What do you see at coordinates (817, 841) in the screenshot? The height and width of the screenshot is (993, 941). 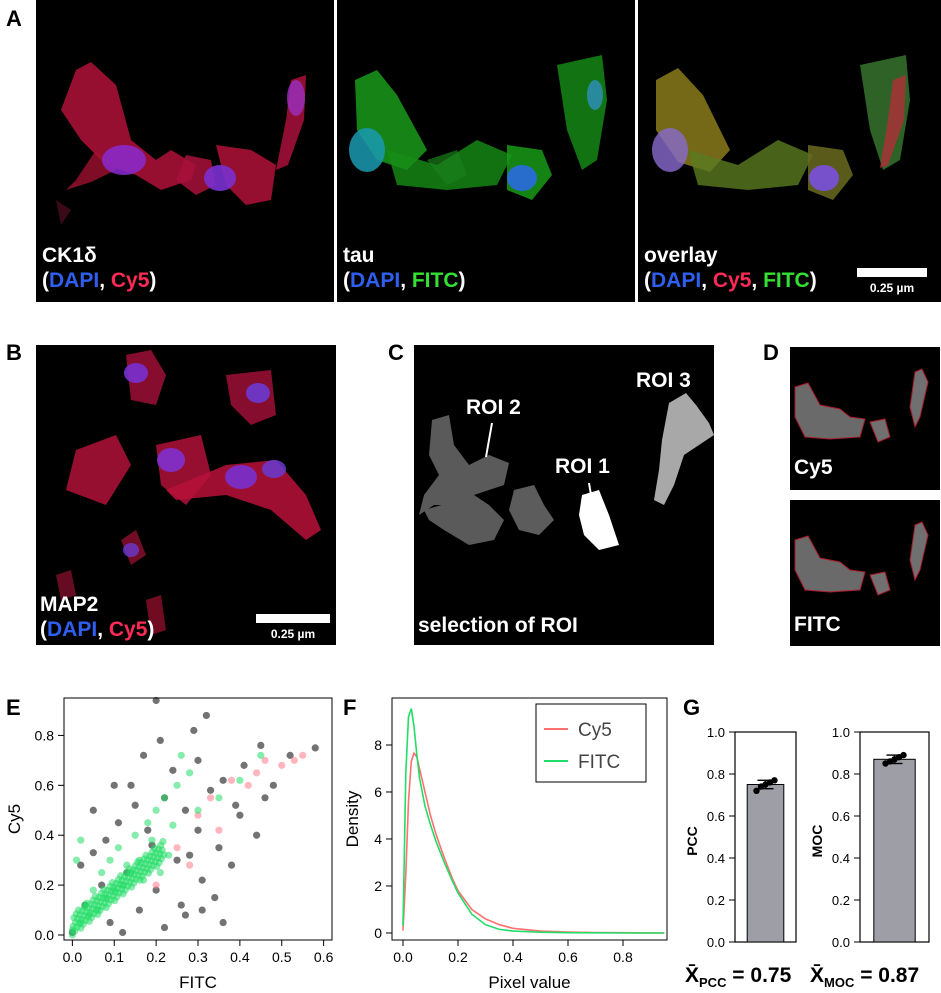 I see `y-axis-label: MOC` at bounding box center [817, 841].